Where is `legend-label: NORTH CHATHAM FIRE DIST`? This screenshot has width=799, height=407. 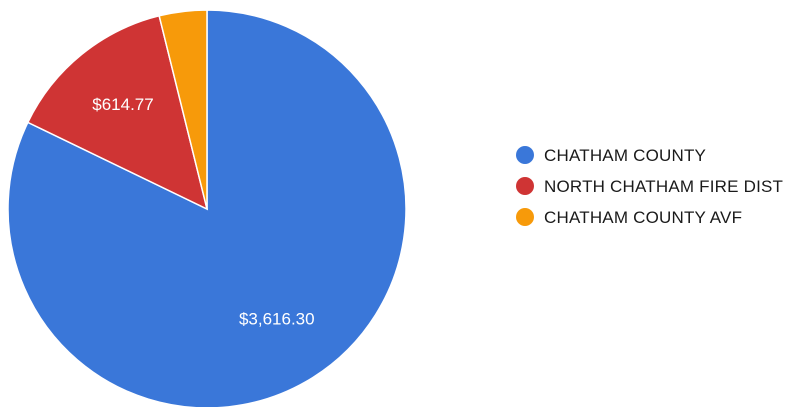 legend-label: NORTH CHATHAM FIRE DIST is located at coordinates (664, 186).